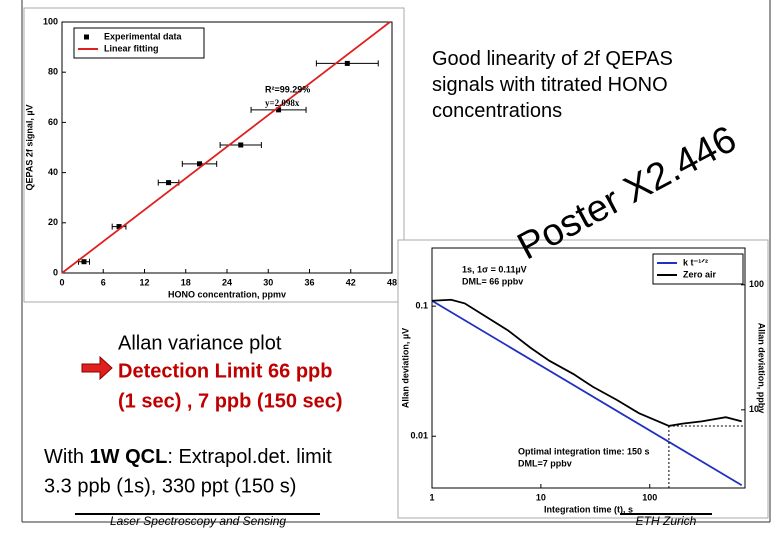  Describe the element at coordinates (227, 282) in the screenshot. I see `x-tick-label: 24` at that location.